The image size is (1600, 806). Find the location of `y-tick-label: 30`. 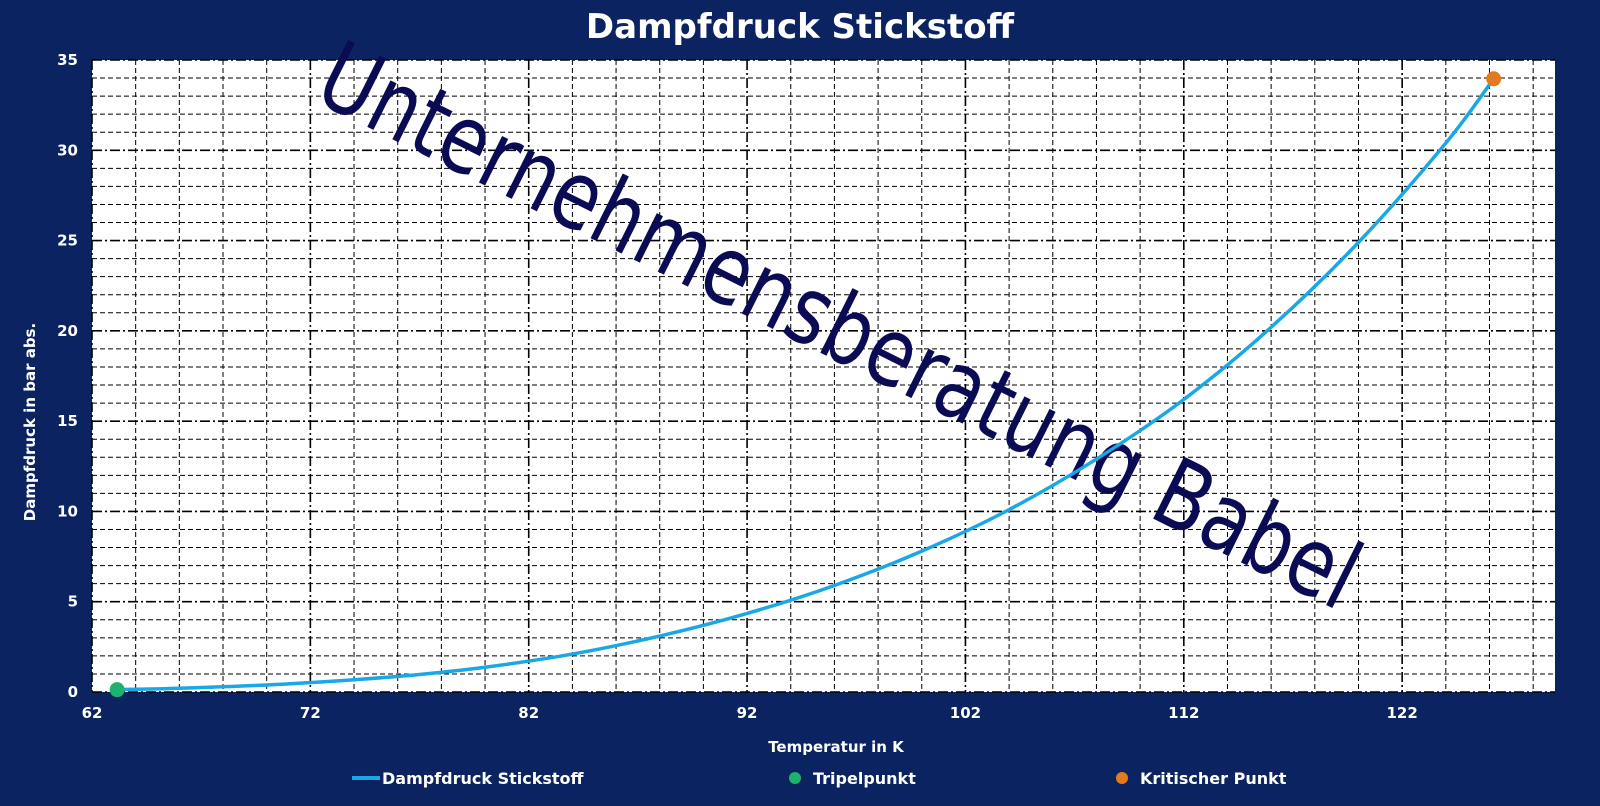

y-tick-label: 30 is located at coordinates (67, 150).